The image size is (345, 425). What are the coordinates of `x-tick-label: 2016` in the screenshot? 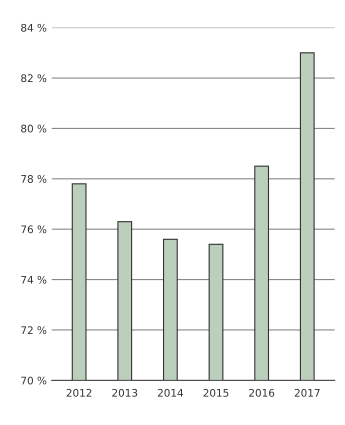 It's located at (261, 392).